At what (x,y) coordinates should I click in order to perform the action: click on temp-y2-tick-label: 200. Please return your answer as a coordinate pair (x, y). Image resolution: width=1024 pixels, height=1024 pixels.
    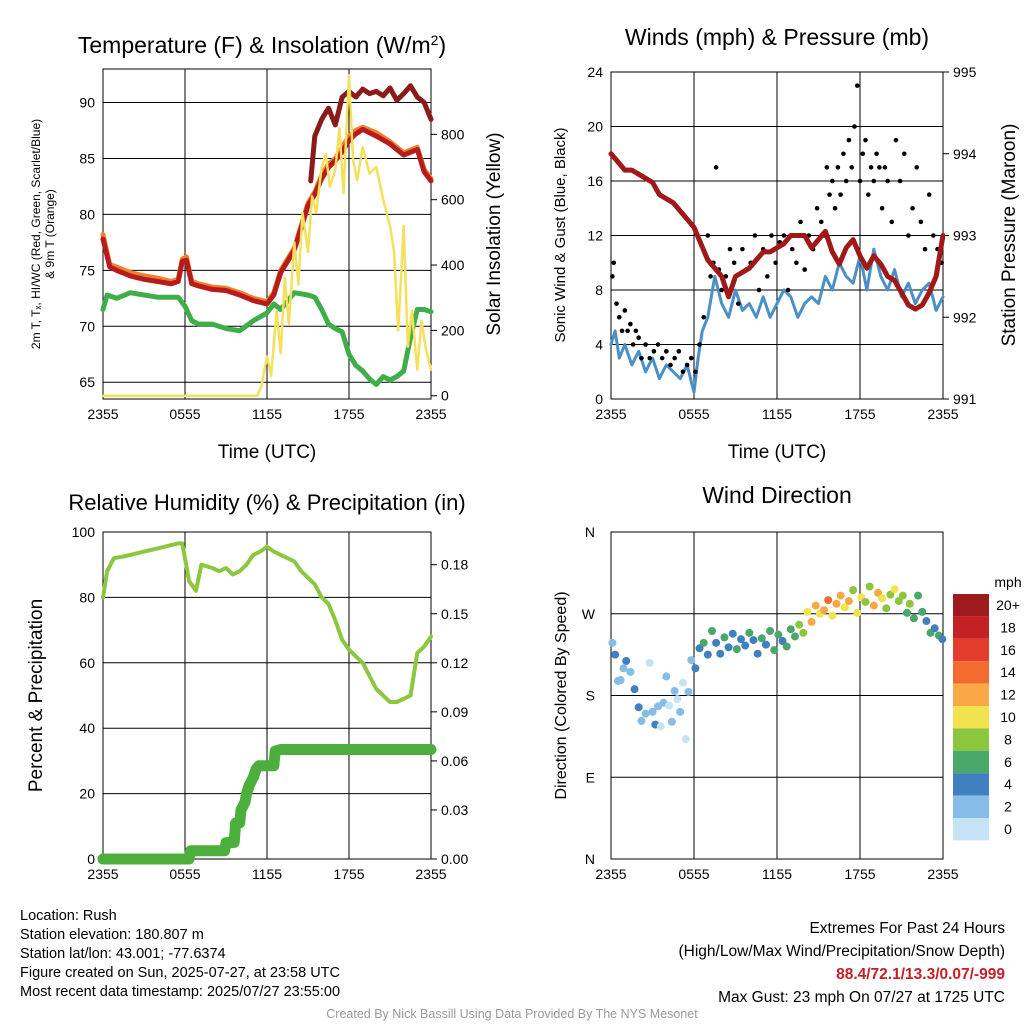
    Looking at the image, I should click on (453, 330).